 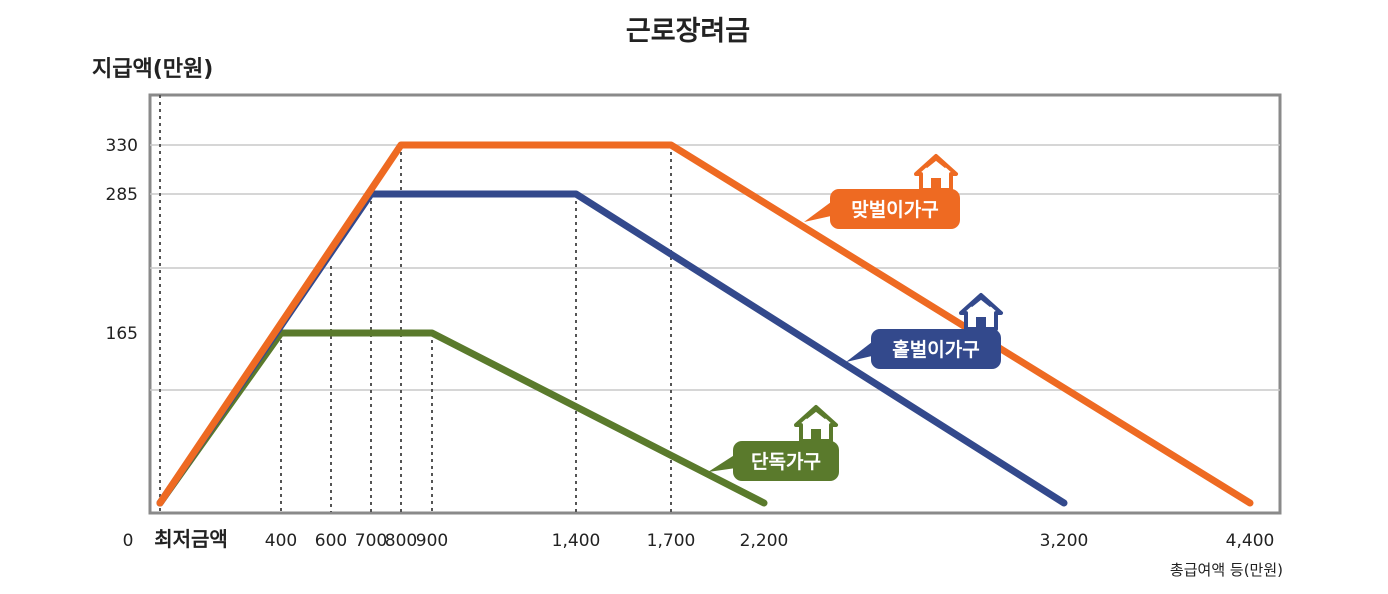 What do you see at coordinates (281, 541) in the screenshot?
I see `x-tick-1: 400` at bounding box center [281, 541].